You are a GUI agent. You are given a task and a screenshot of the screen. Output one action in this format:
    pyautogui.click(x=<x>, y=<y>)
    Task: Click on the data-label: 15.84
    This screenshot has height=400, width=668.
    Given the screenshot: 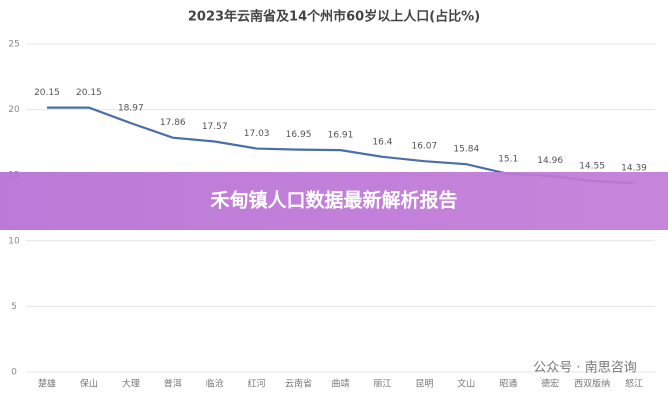 What is the action you would take?
    pyautogui.click(x=466, y=150)
    